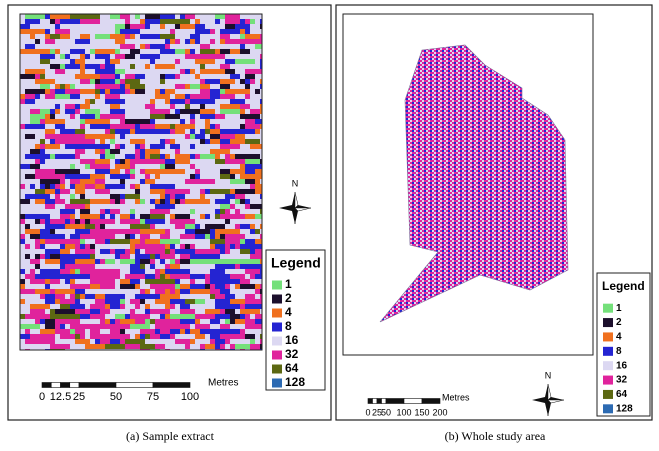 This screenshot has width=659, height=451. What do you see at coordinates (622, 394) in the screenshot?
I see `legend-label: 64` at bounding box center [622, 394].